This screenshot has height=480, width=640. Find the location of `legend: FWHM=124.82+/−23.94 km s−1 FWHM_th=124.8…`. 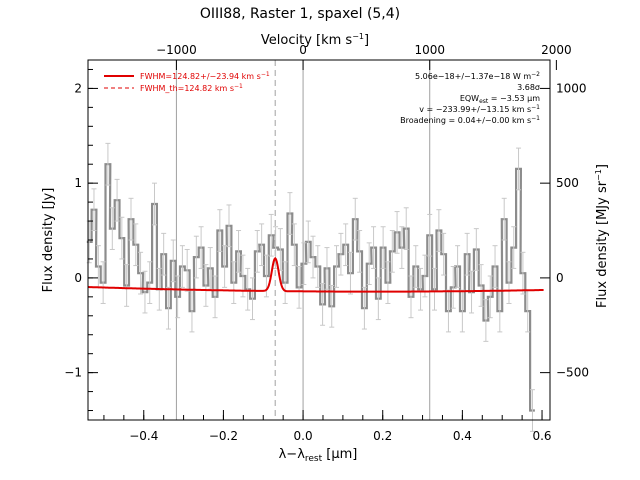

legend: FWHM=124.82+/−23.94 km s−1 FWHM_th=124.8… is located at coordinates (187, 82).